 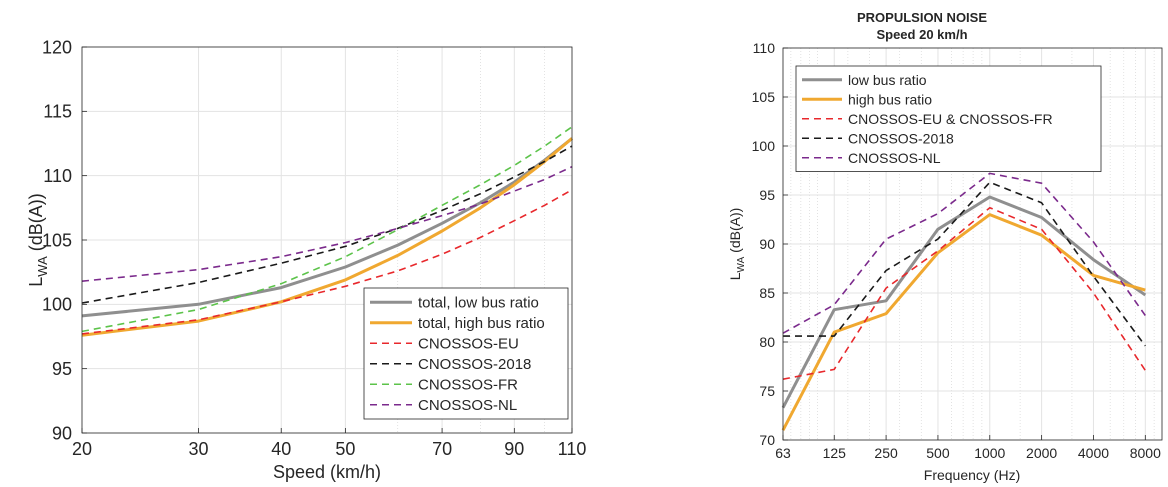 I want to click on legend-label: high bus ratio, so click(x=890, y=99).